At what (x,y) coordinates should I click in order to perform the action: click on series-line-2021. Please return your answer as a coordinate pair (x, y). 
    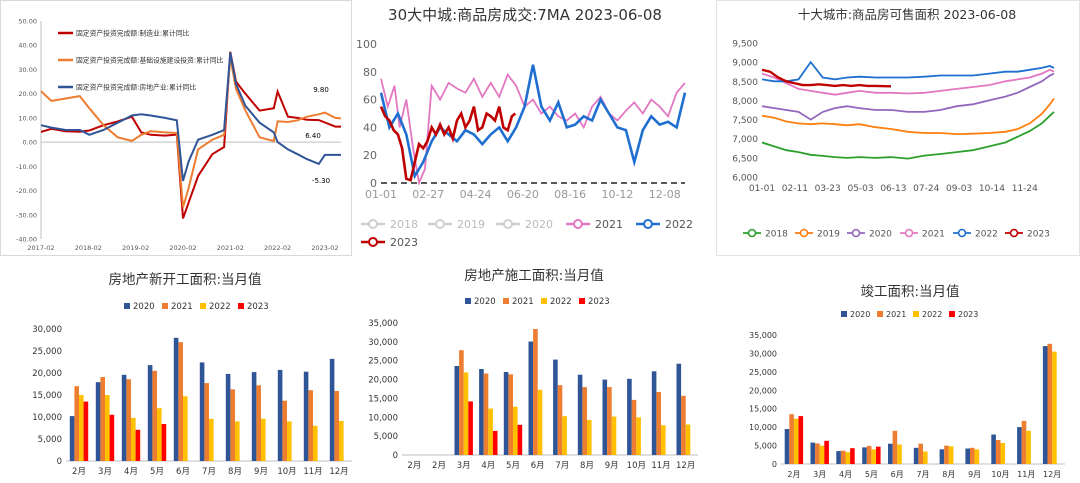
    Looking at the image, I should click on (533, 129).